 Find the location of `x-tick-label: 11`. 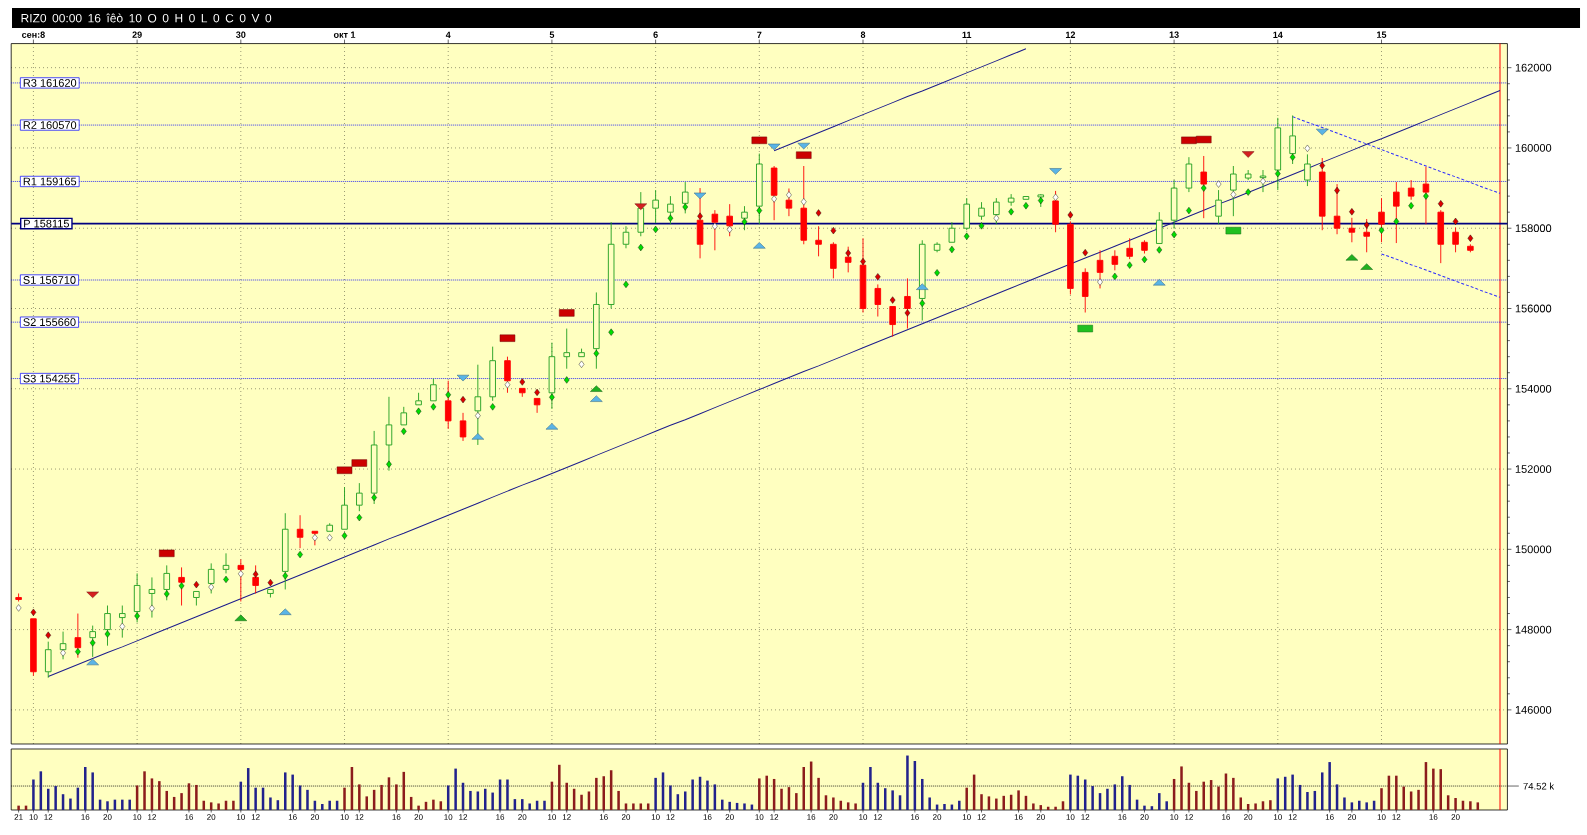

x-tick-label: 11 is located at coordinates (967, 34).